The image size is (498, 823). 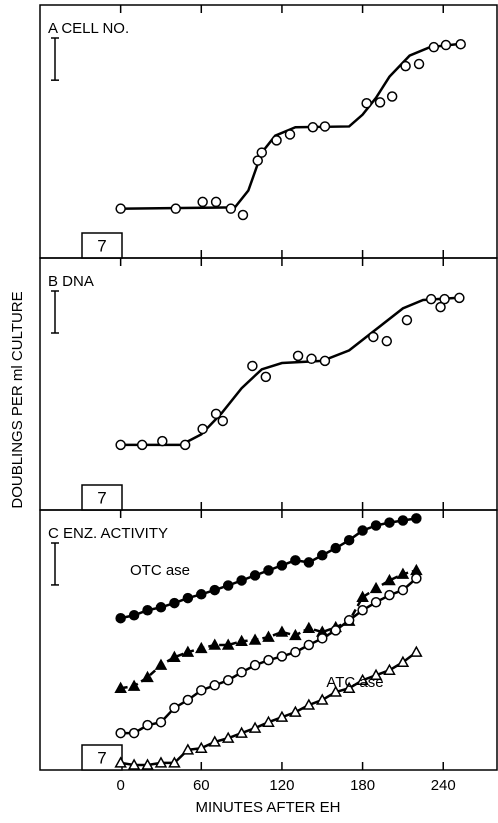 What do you see at coordinates (201, 785) in the screenshot?
I see `x-tick-label: 60` at bounding box center [201, 785].